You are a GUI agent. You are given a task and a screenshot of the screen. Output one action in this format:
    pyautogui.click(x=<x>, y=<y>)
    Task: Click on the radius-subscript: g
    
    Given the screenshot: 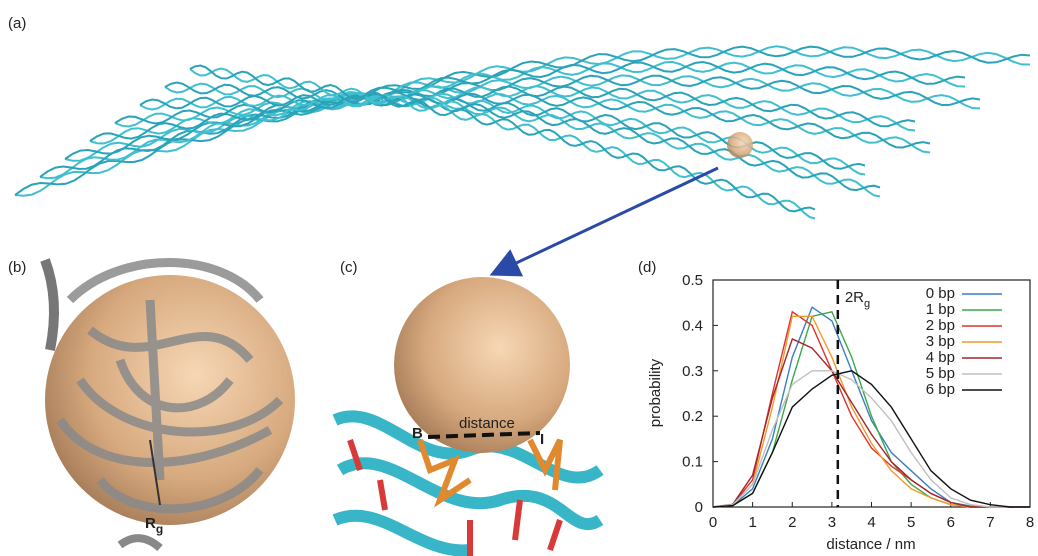 What is the action you would take?
    pyautogui.click(x=159, y=529)
    